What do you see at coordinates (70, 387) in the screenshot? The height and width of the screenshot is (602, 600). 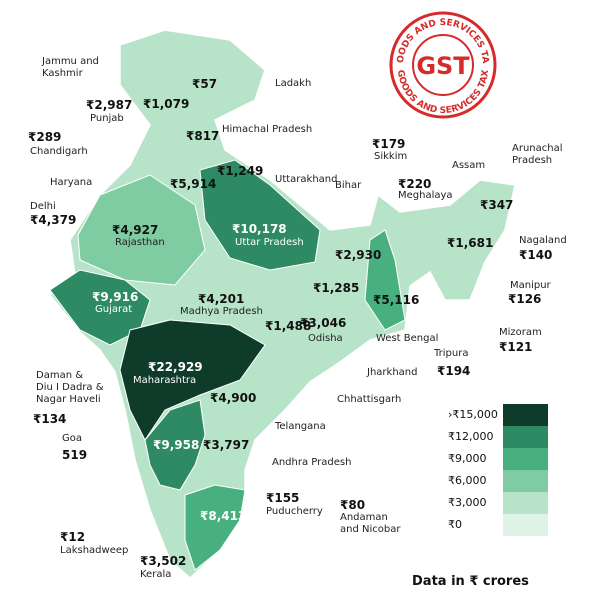 I see `region-name: Daman & Diu I Dadra & Nagar Haveli` at bounding box center [70, 387].